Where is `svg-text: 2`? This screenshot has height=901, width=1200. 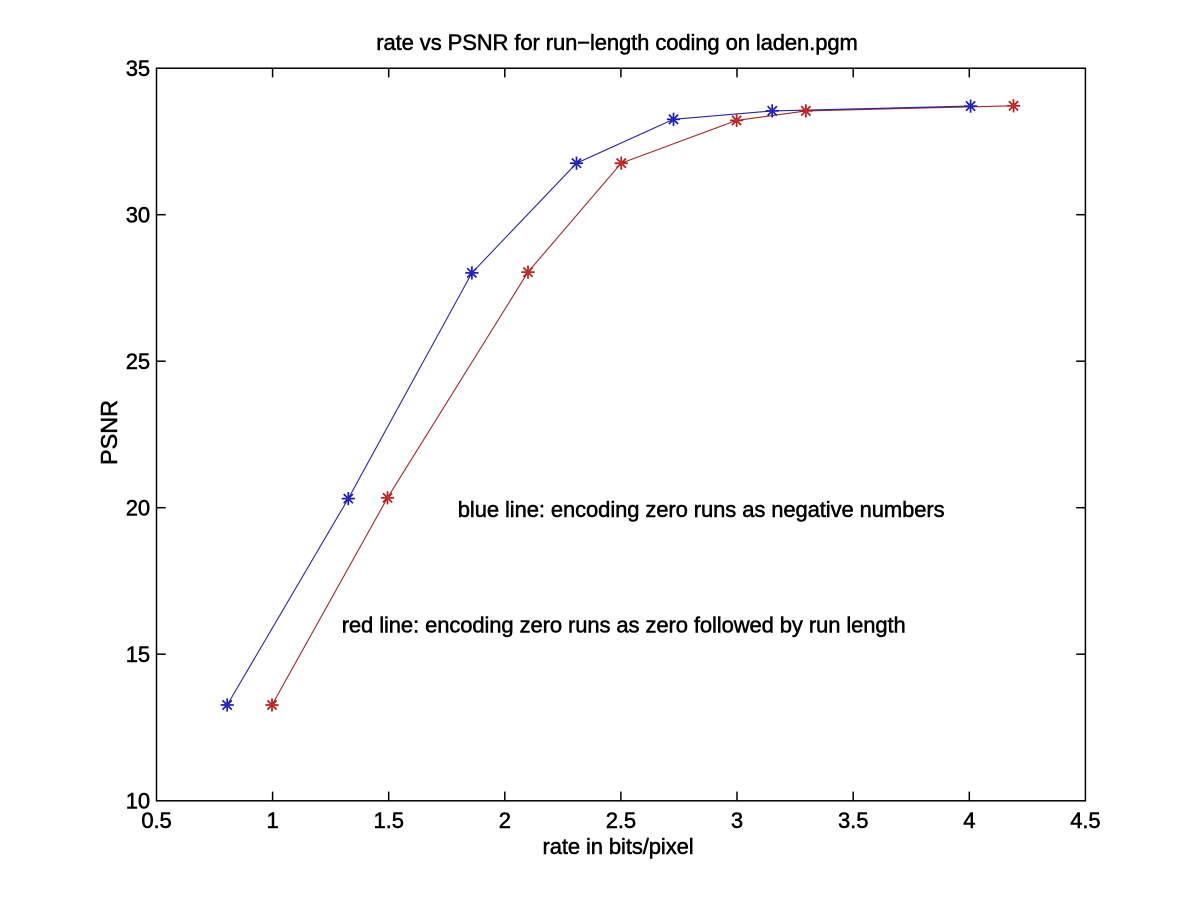 svg-text: 2 is located at coordinates (505, 820).